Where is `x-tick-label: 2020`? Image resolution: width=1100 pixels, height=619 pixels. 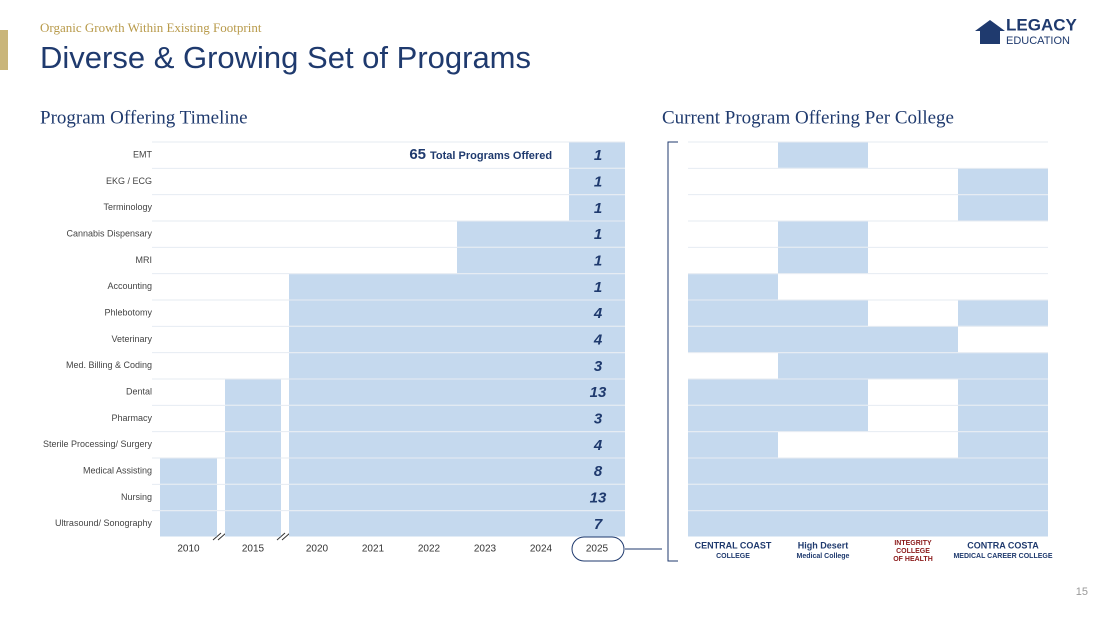
x-tick-label: 2020 is located at coordinates (317, 549).